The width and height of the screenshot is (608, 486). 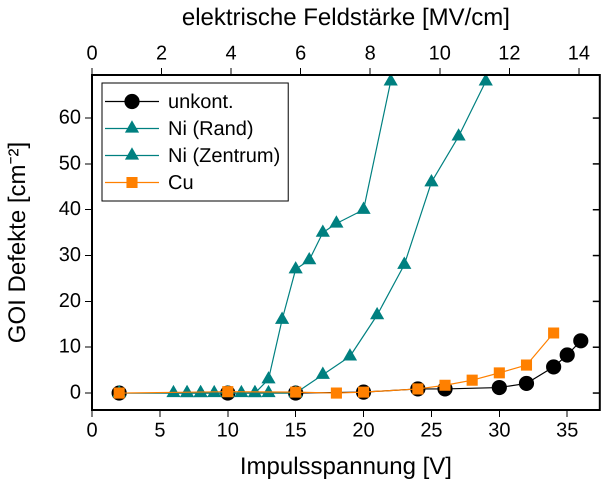 I want to click on y-tick-label: 50, so click(x=69, y=163).